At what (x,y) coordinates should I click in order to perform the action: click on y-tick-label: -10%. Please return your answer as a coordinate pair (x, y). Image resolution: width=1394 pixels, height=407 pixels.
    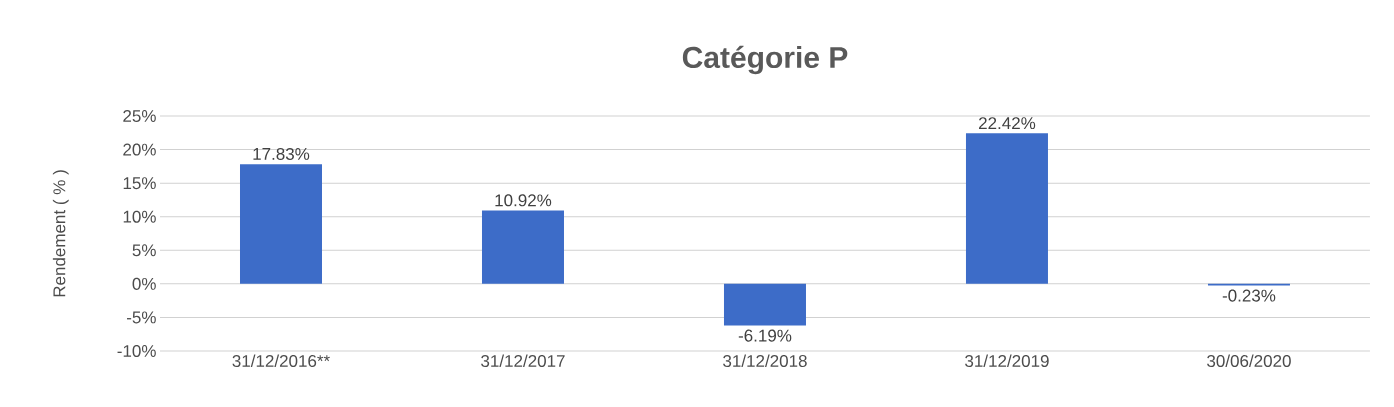
    Looking at the image, I should click on (136, 351).